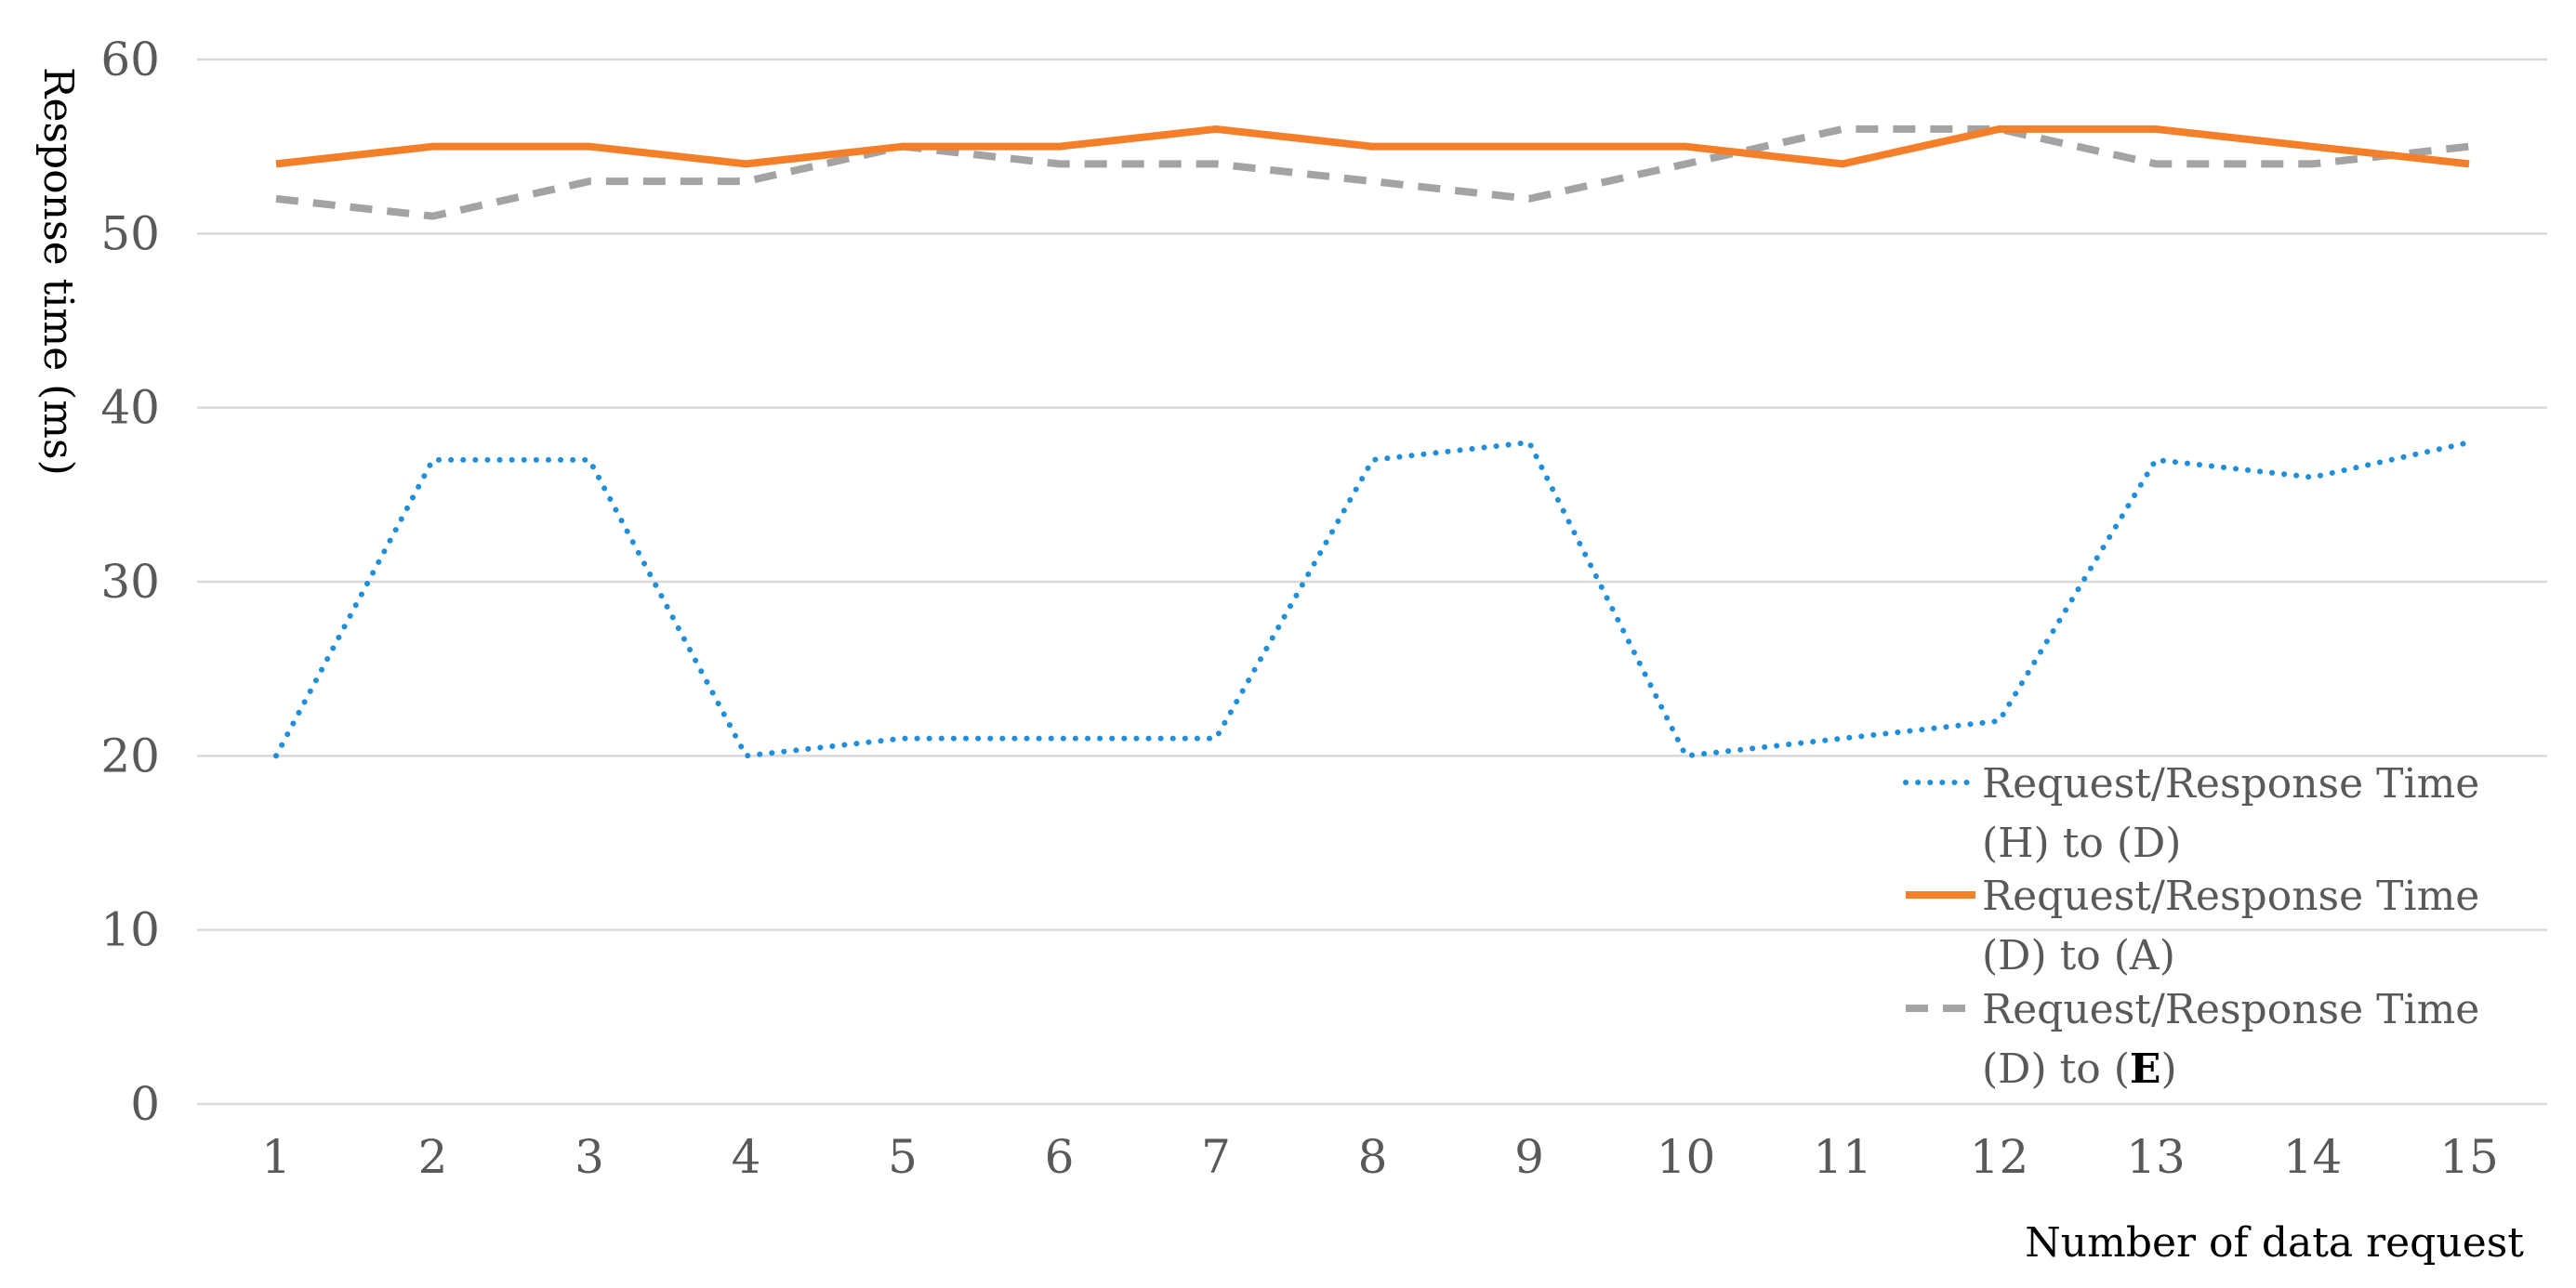  I want to click on legend-label-d-to-e-highlight: E, so click(2145, 1069).